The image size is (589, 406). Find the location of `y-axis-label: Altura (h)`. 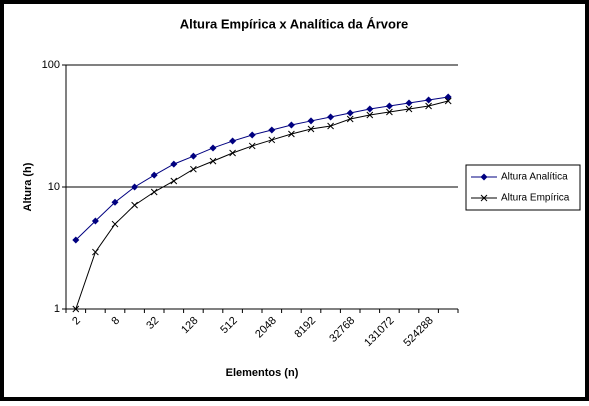

y-axis-label: Altura (h) is located at coordinates (28, 186).